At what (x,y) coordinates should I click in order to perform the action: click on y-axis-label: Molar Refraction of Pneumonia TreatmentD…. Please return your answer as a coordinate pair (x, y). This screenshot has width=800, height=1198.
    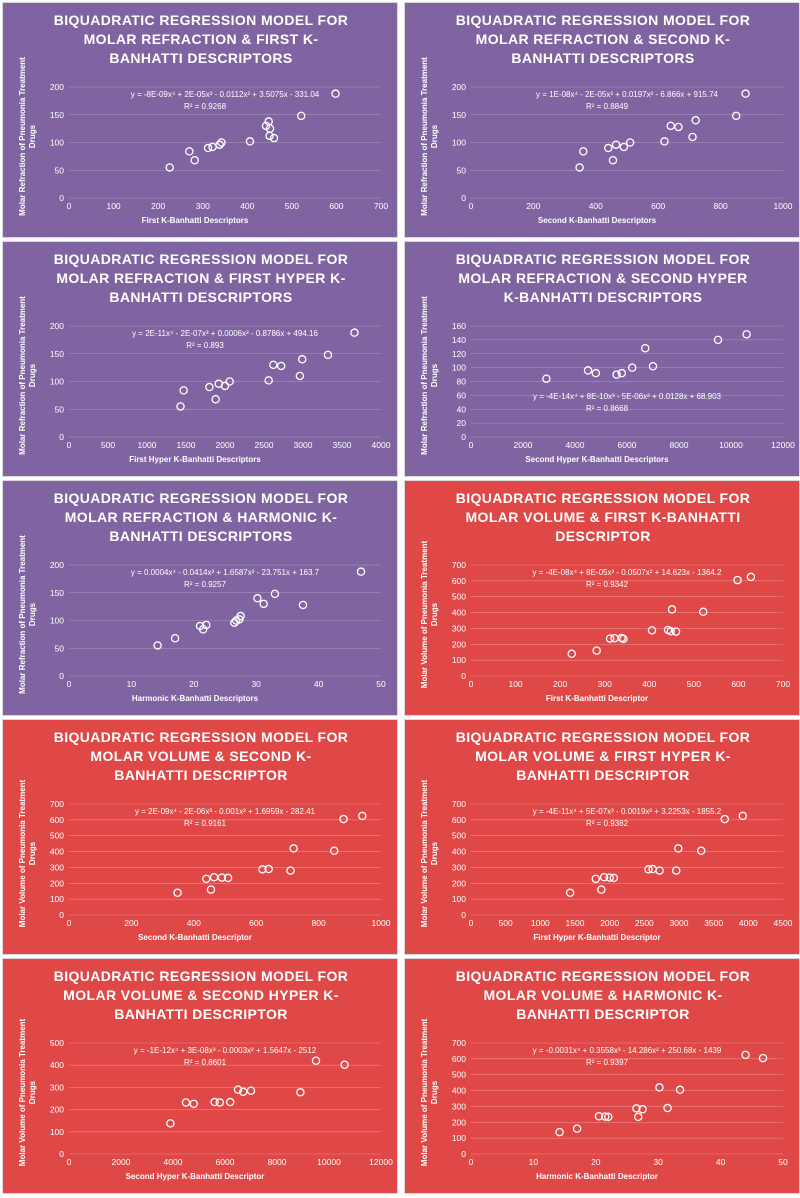
    Looking at the image, I should click on (429, 375).